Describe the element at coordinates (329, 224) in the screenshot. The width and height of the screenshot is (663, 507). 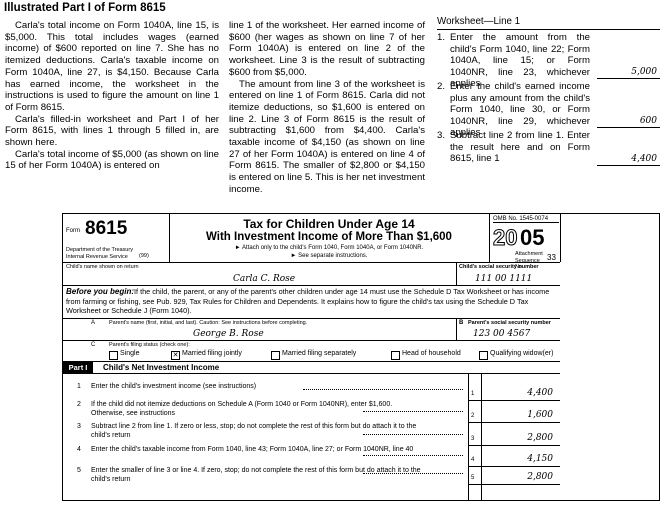
I see `form-title: Tax for Children Under Age 14` at that location.